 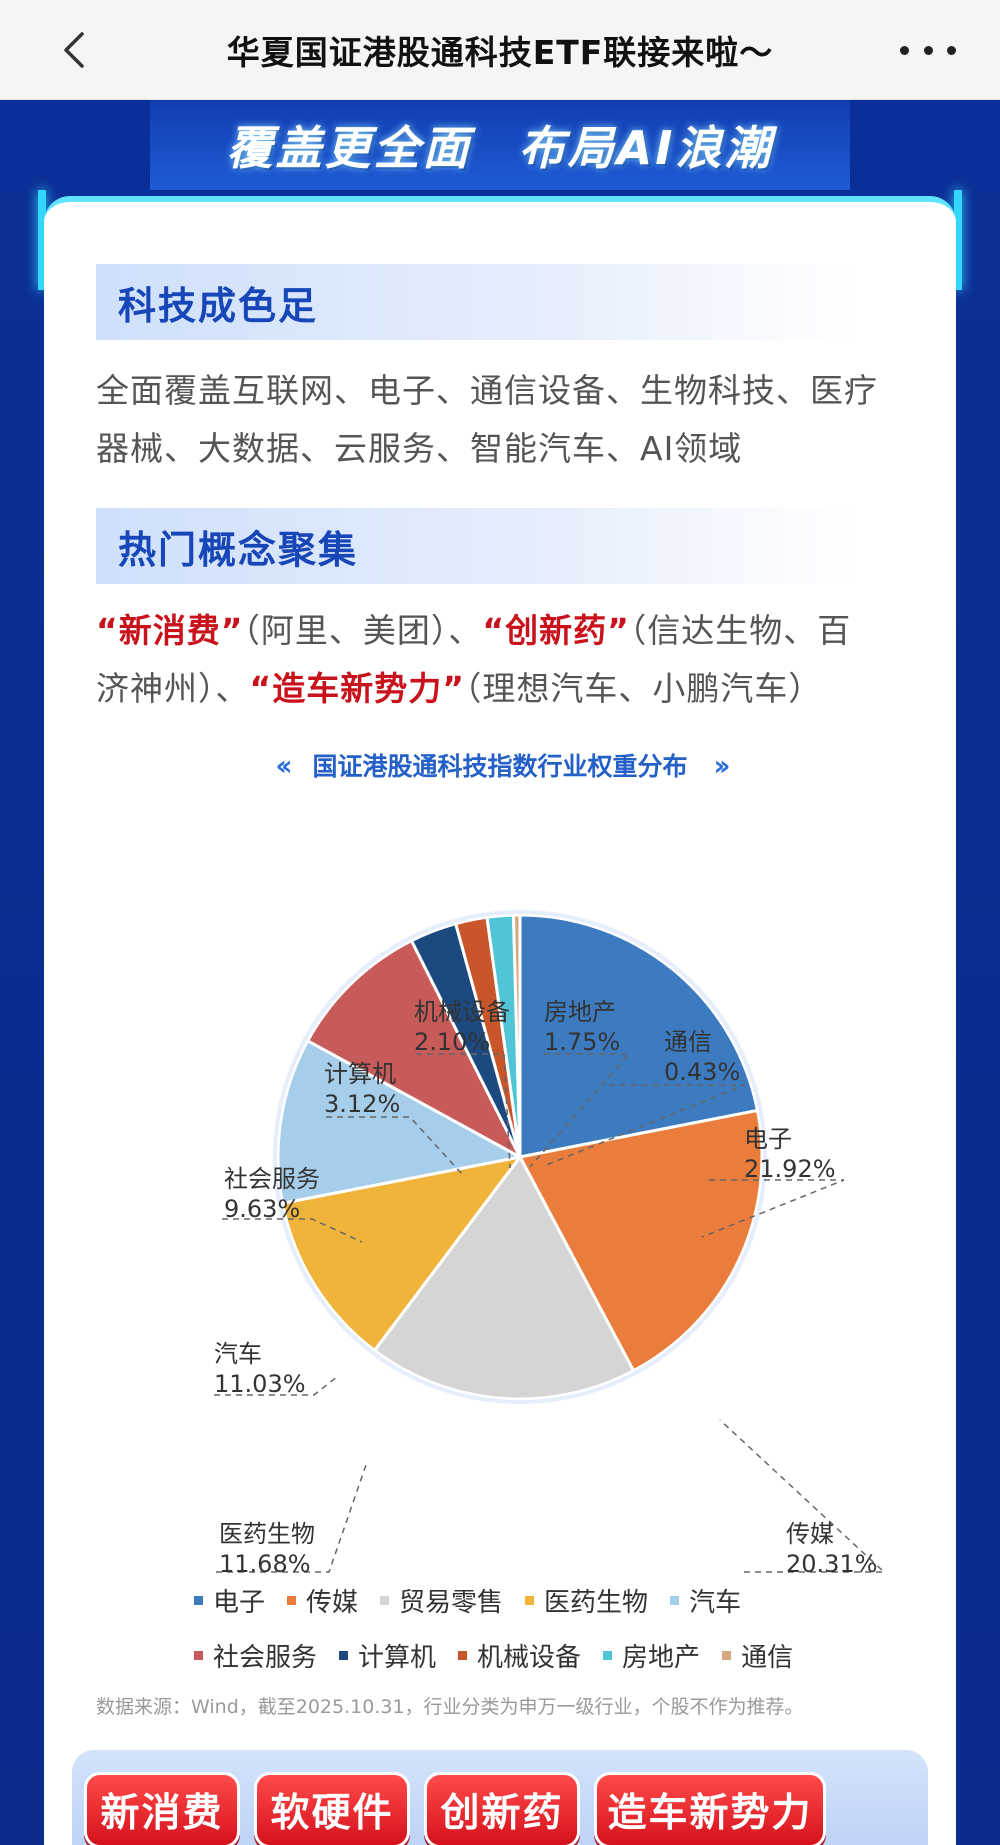 What do you see at coordinates (265, 1658) in the screenshot?
I see `legend-label: 社会服务` at bounding box center [265, 1658].